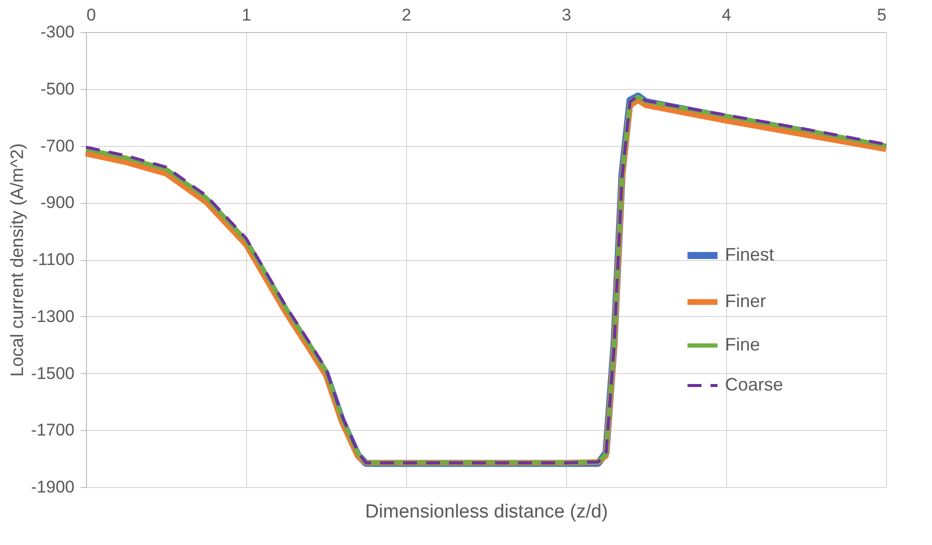  I want to click on x-tick-label: 5, so click(881, 15).